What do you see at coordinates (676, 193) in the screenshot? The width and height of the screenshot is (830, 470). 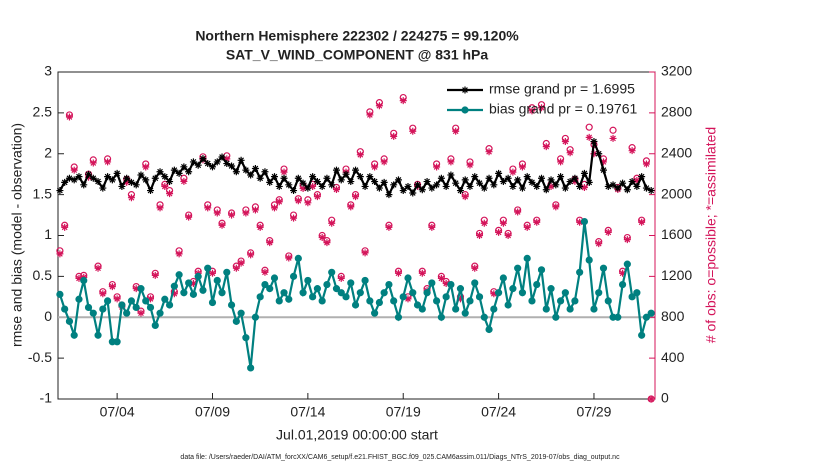 I see `y2-tick-label: 2000` at bounding box center [676, 193].